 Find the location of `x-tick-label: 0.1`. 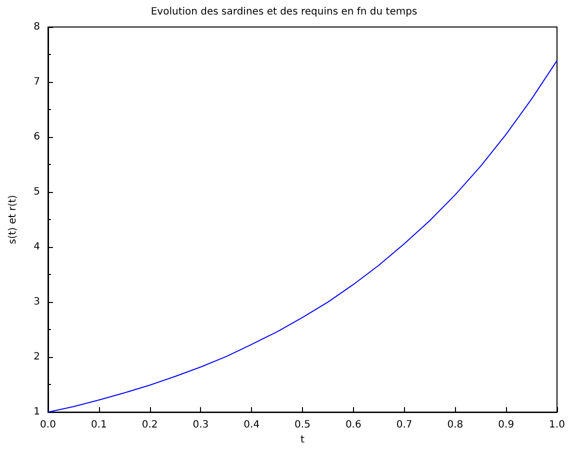

x-tick-label: 0.1 is located at coordinates (98, 425).